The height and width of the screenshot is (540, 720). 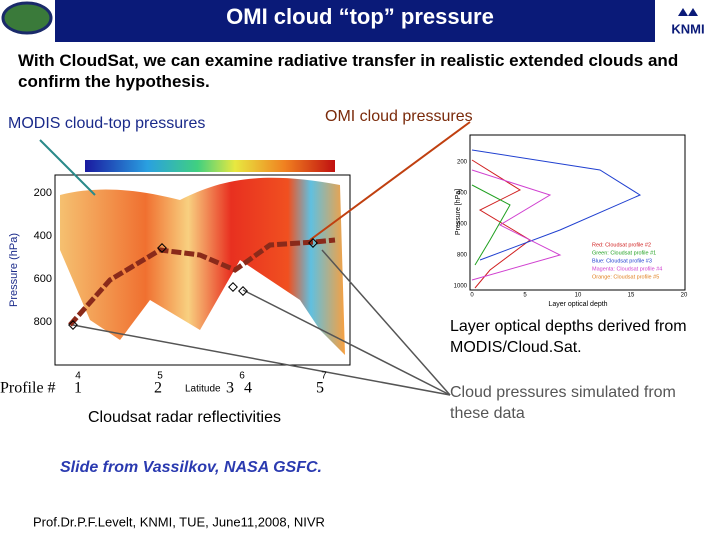 I want to click on radar-x-tick: 7, so click(x=324, y=376).